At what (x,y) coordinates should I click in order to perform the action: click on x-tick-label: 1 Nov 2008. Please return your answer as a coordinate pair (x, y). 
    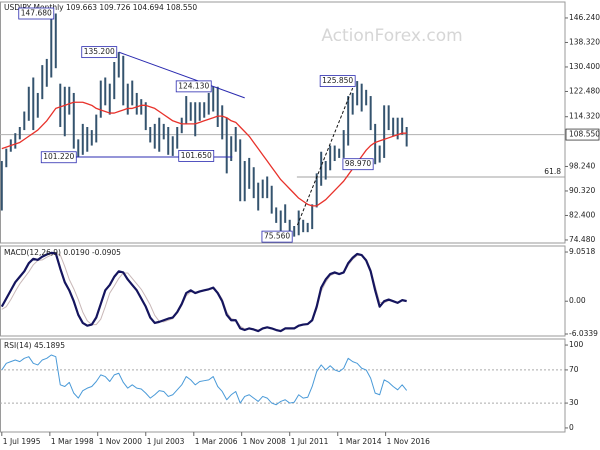
    Looking at the image, I should click on (264, 441).